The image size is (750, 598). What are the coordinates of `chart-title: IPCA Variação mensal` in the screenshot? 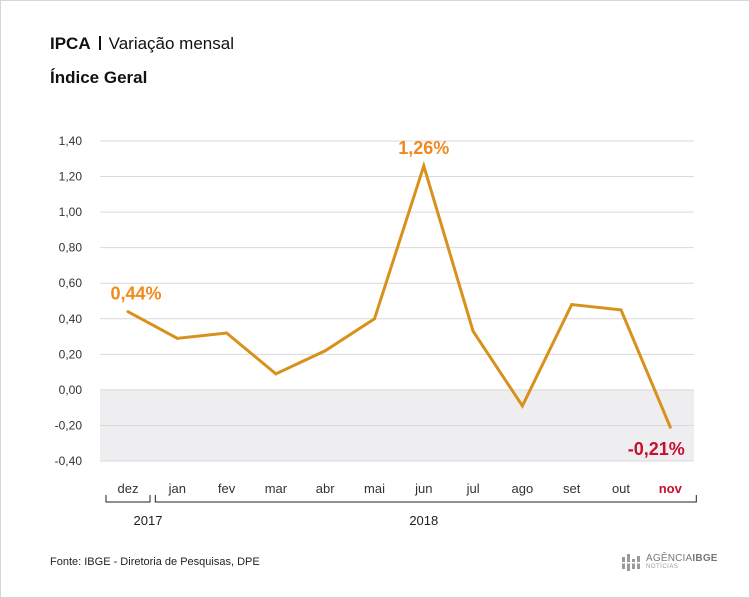 It's located at (142, 44).